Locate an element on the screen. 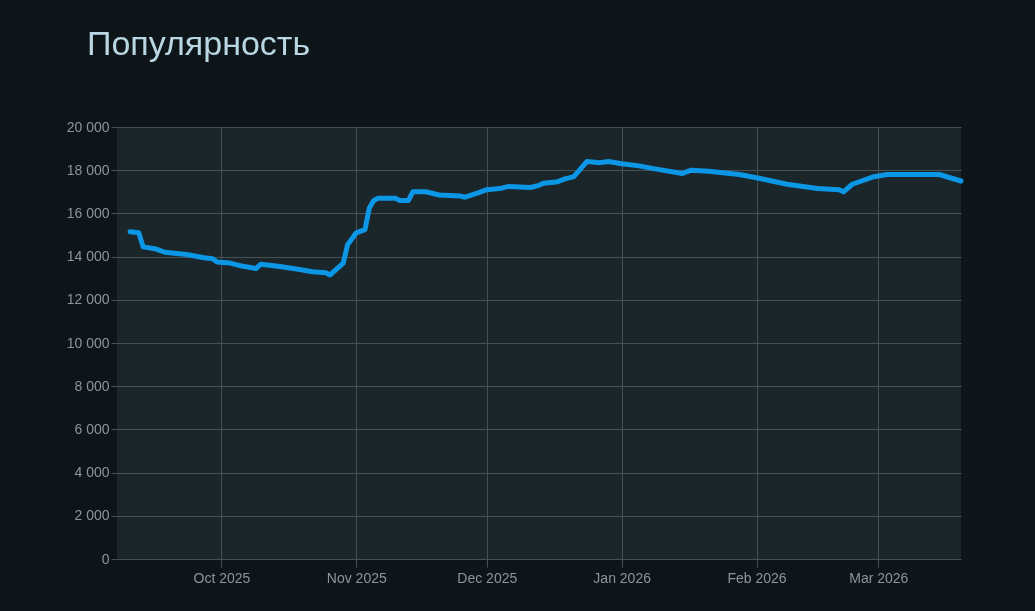 The width and height of the screenshot is (1035, 611). y-tick-label: 18 000 is located at coordinates (88, 169).